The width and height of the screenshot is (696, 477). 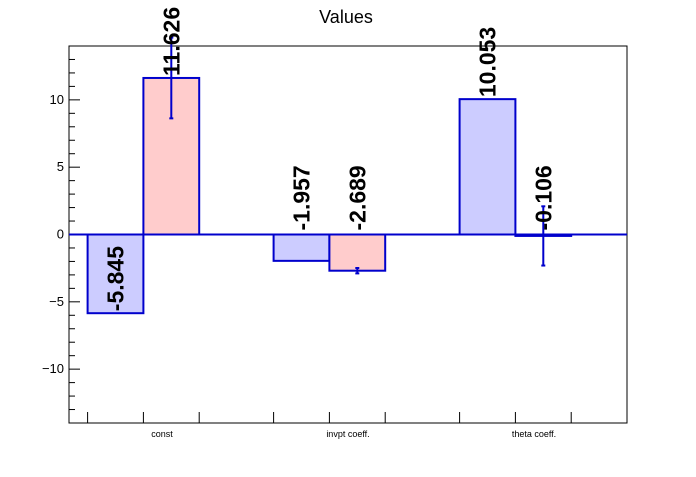 I want to click on value-label: -2.689, so click(x=357, y=197).